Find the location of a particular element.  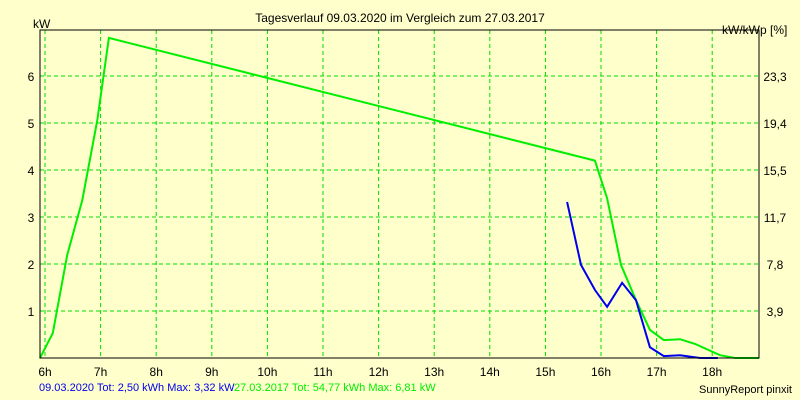

y-right-tick-label: 3,9 is located at coordinates (775, 312).